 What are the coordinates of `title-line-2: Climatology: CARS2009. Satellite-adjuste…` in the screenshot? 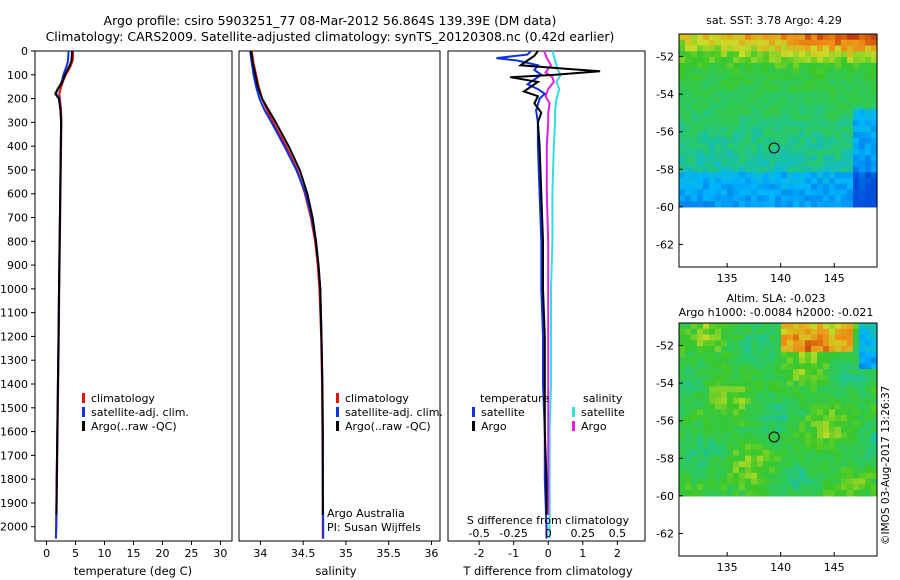 It's located at (330, 36).